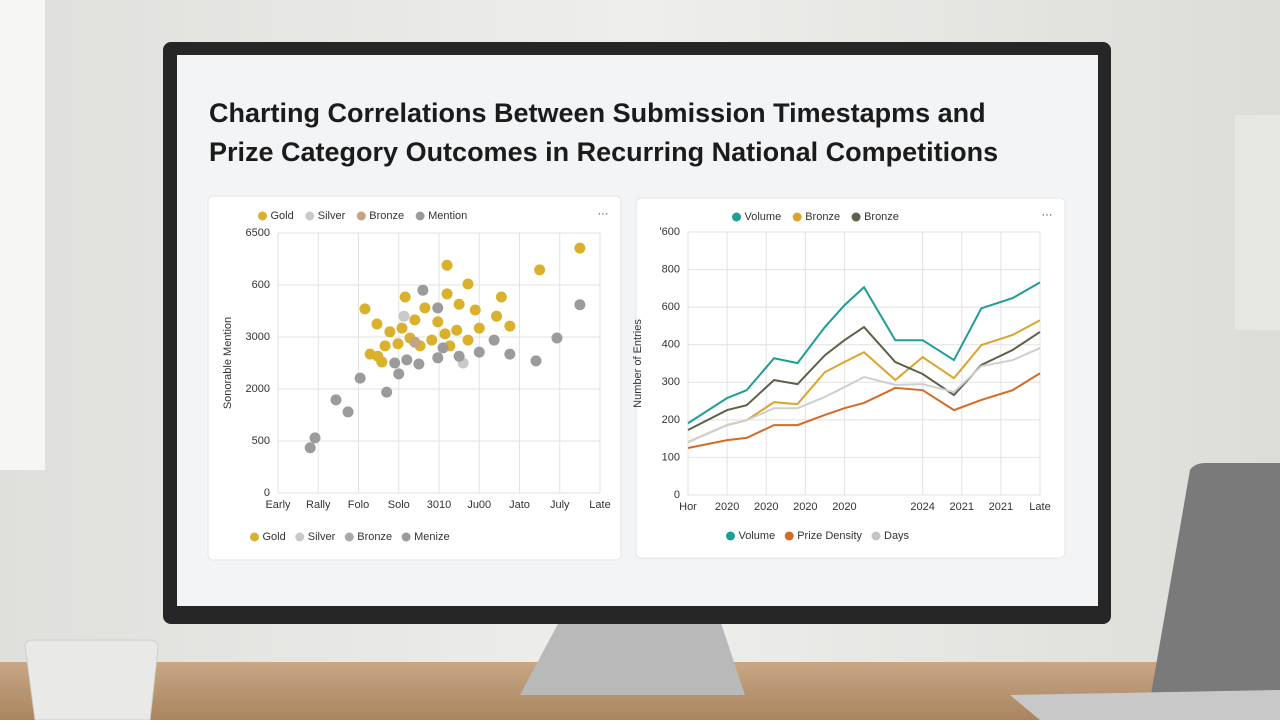 The height and width of the screenshot is (725, 1280). I want to click on x-tick-label: 2021, so click(962, 507).